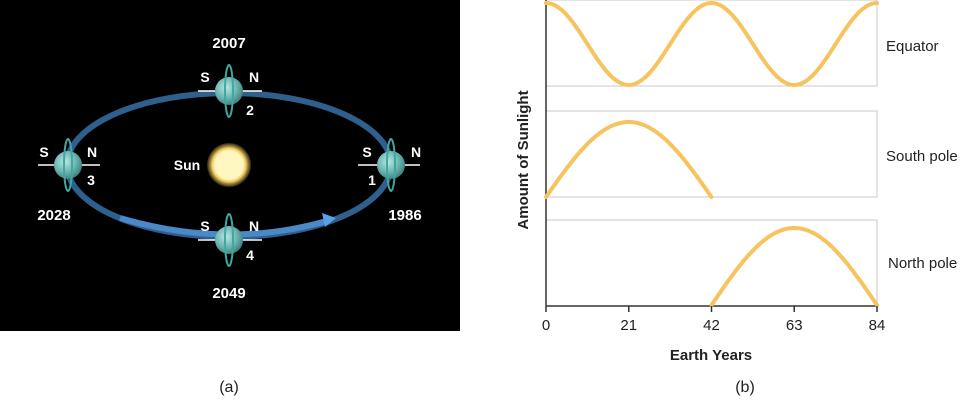  I want to click on planet-1: S N 1 1986, so click(390, 181).